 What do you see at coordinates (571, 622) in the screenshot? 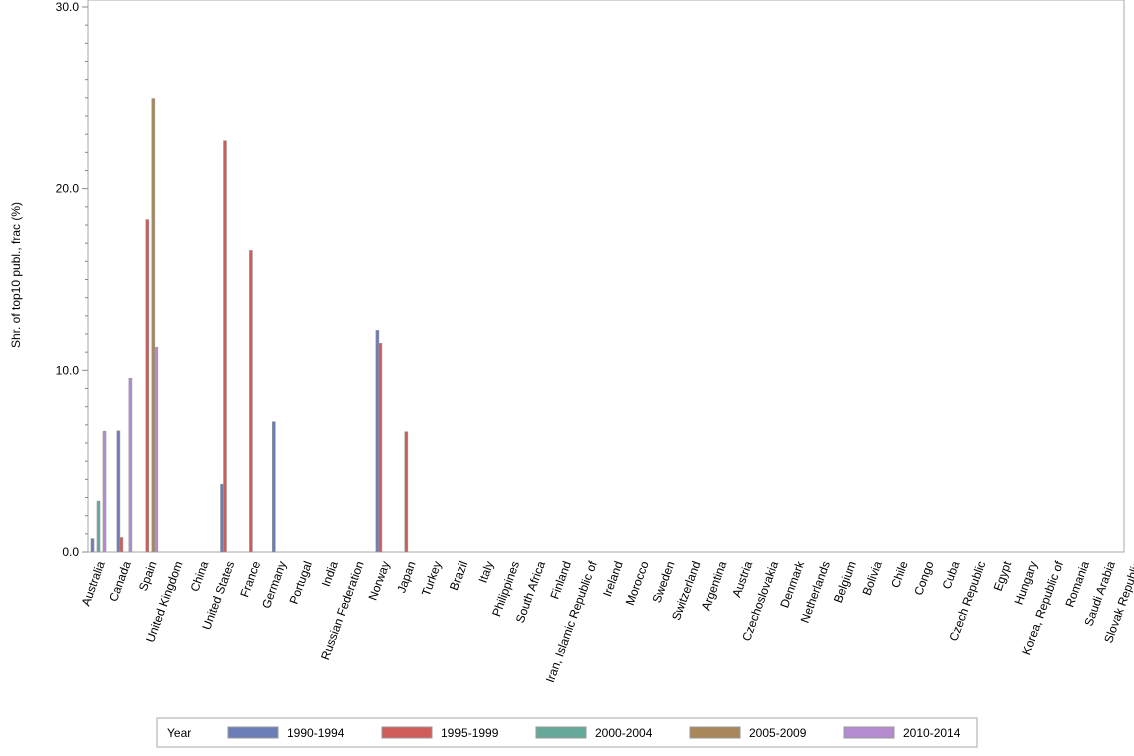
I see `x-tick-label: Iran, Islamic Republic of` at bounding box center [571, 622].